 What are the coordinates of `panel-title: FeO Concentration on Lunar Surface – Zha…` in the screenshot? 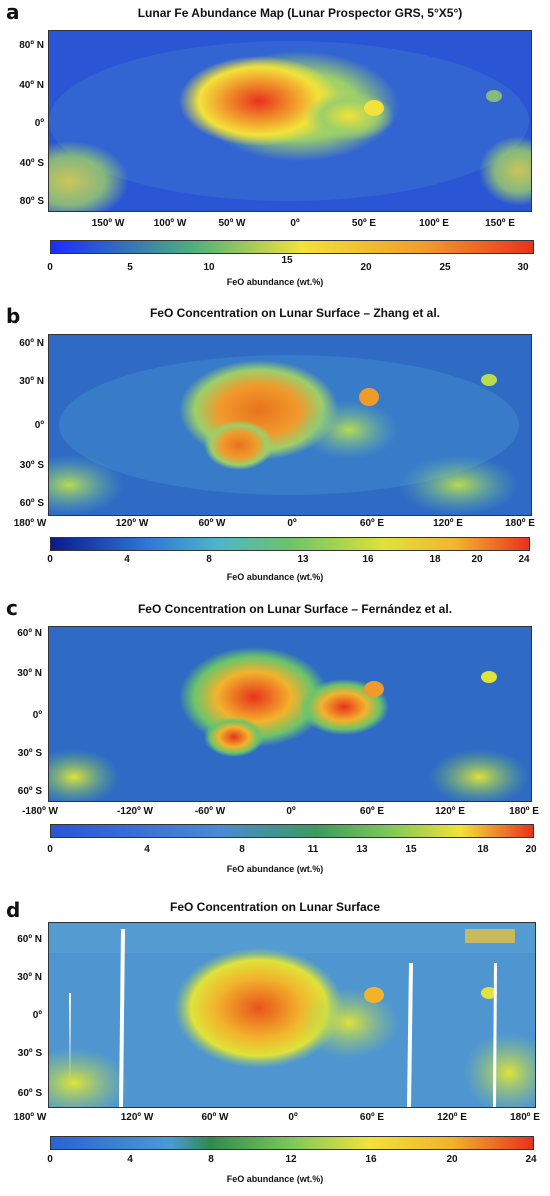 It's located at (295, 313).